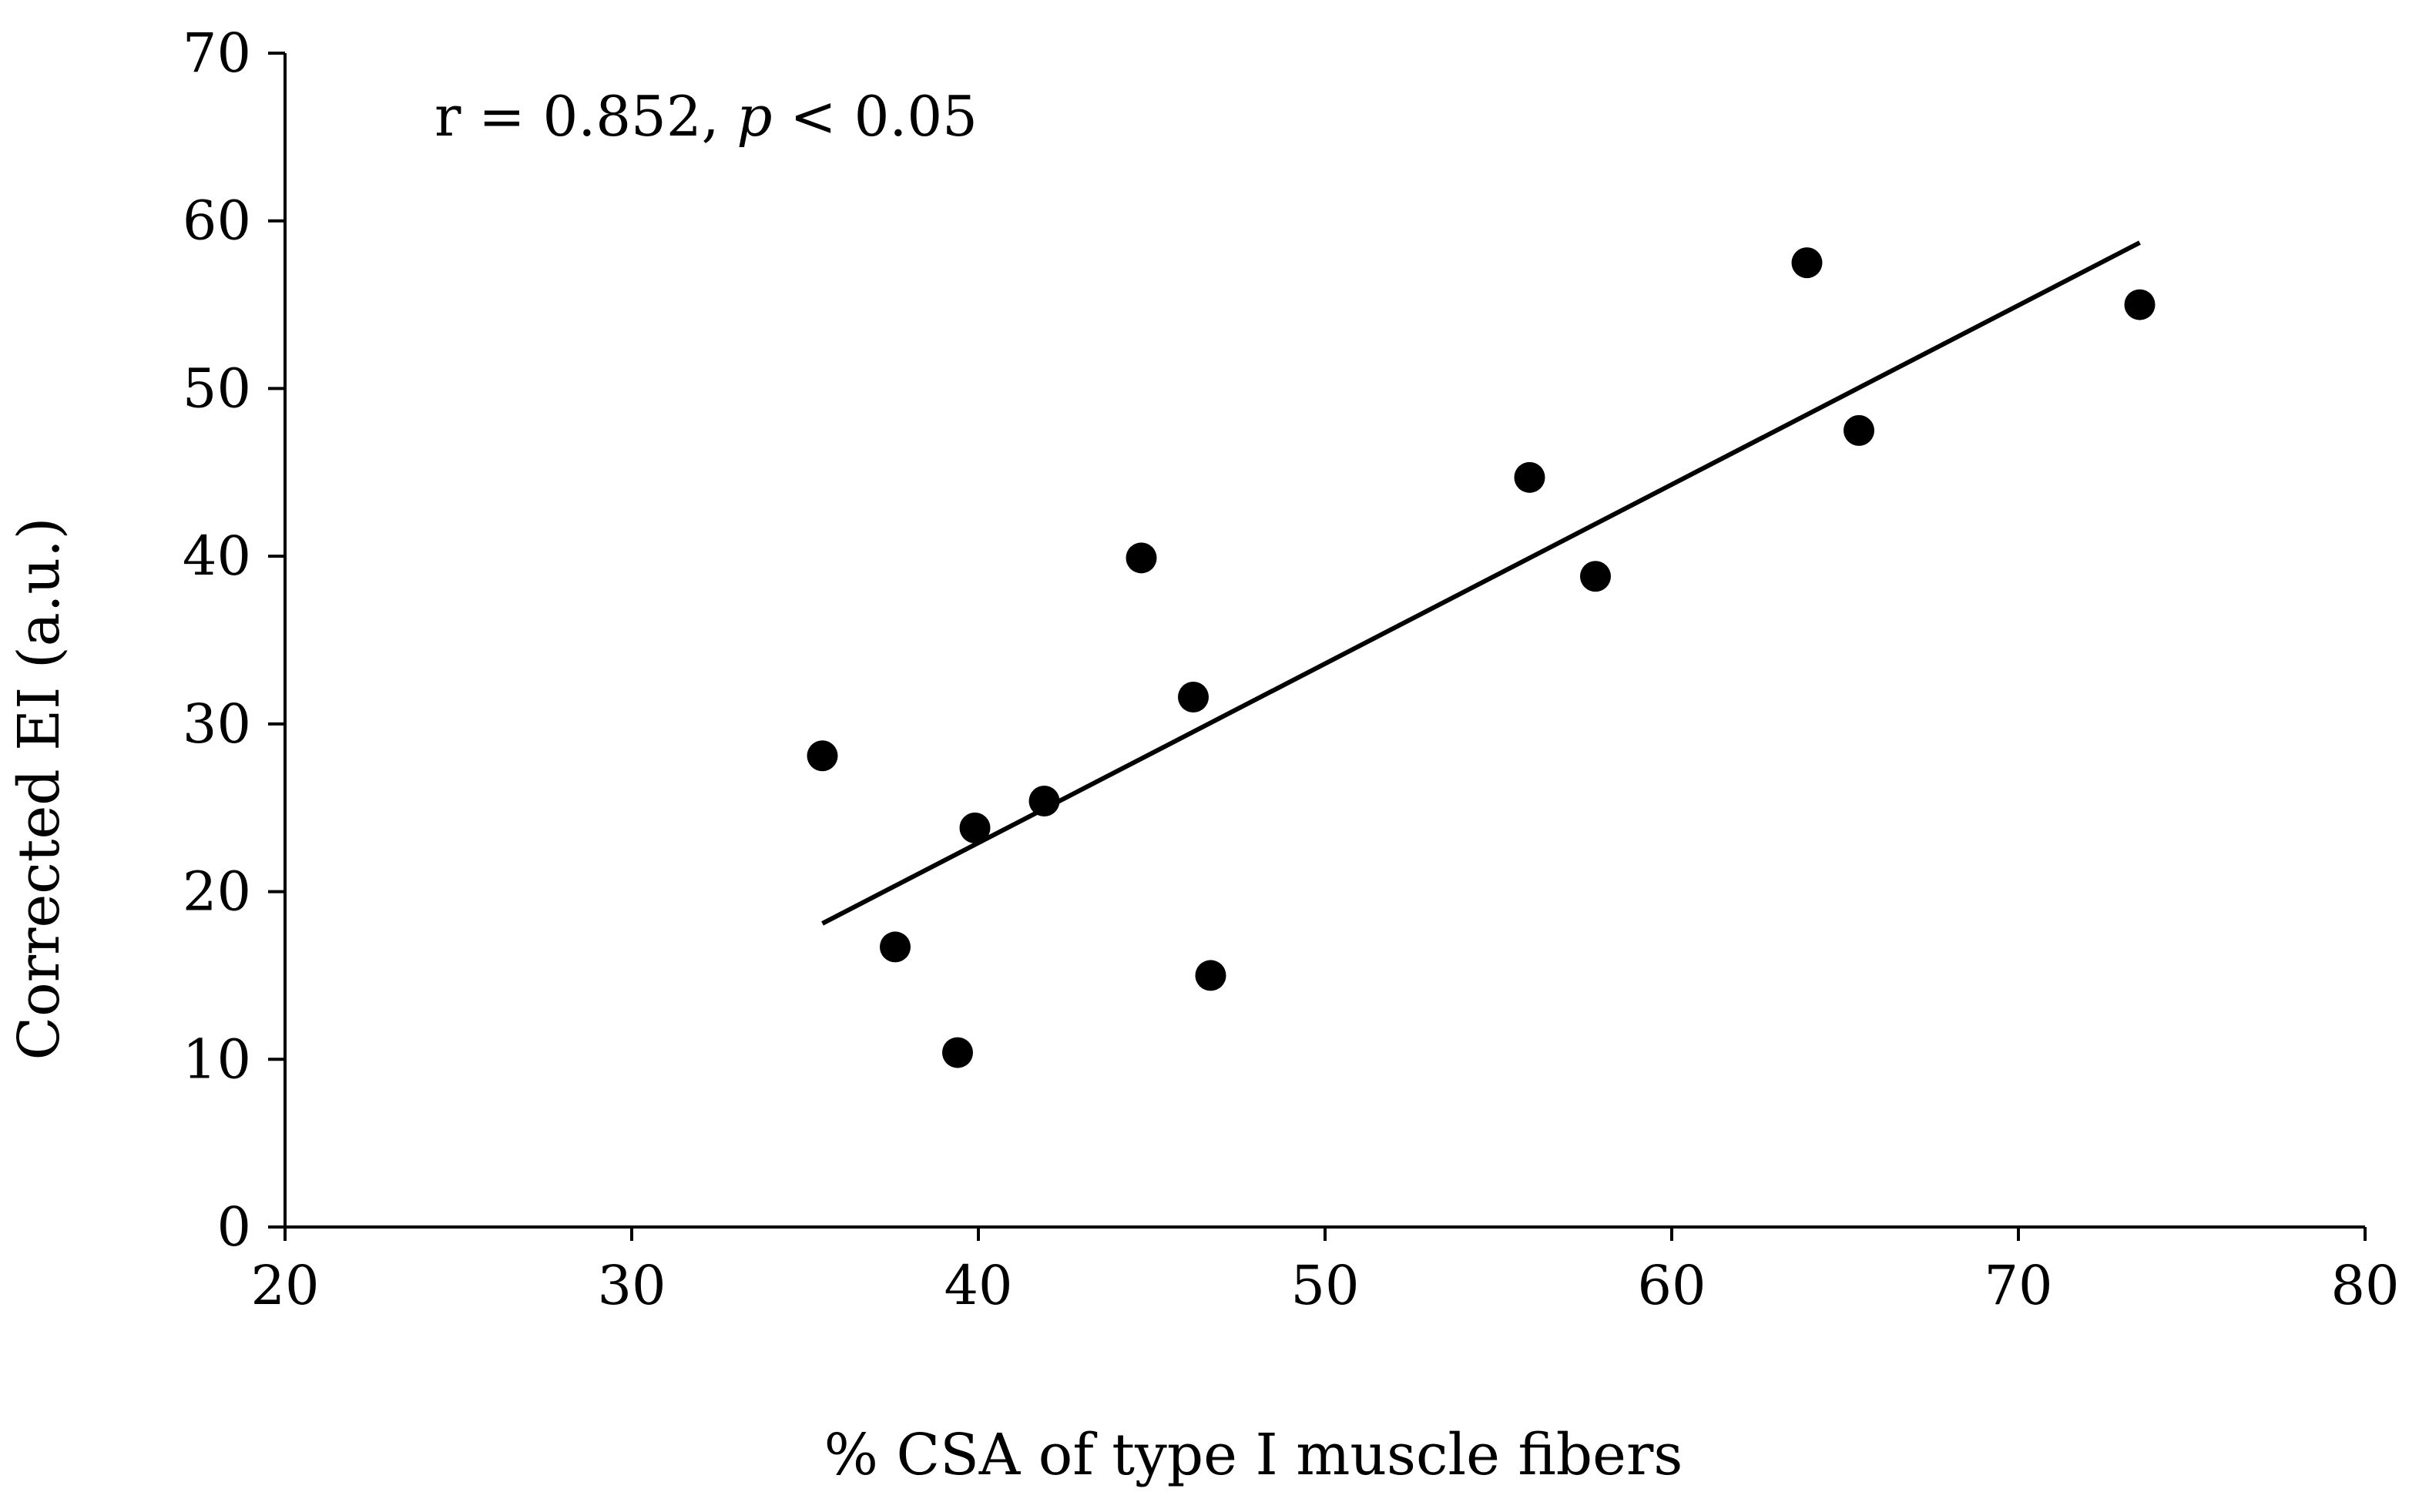  I want to click on y-axis-title: Corrected EI (a.u.), so click(39, 789).